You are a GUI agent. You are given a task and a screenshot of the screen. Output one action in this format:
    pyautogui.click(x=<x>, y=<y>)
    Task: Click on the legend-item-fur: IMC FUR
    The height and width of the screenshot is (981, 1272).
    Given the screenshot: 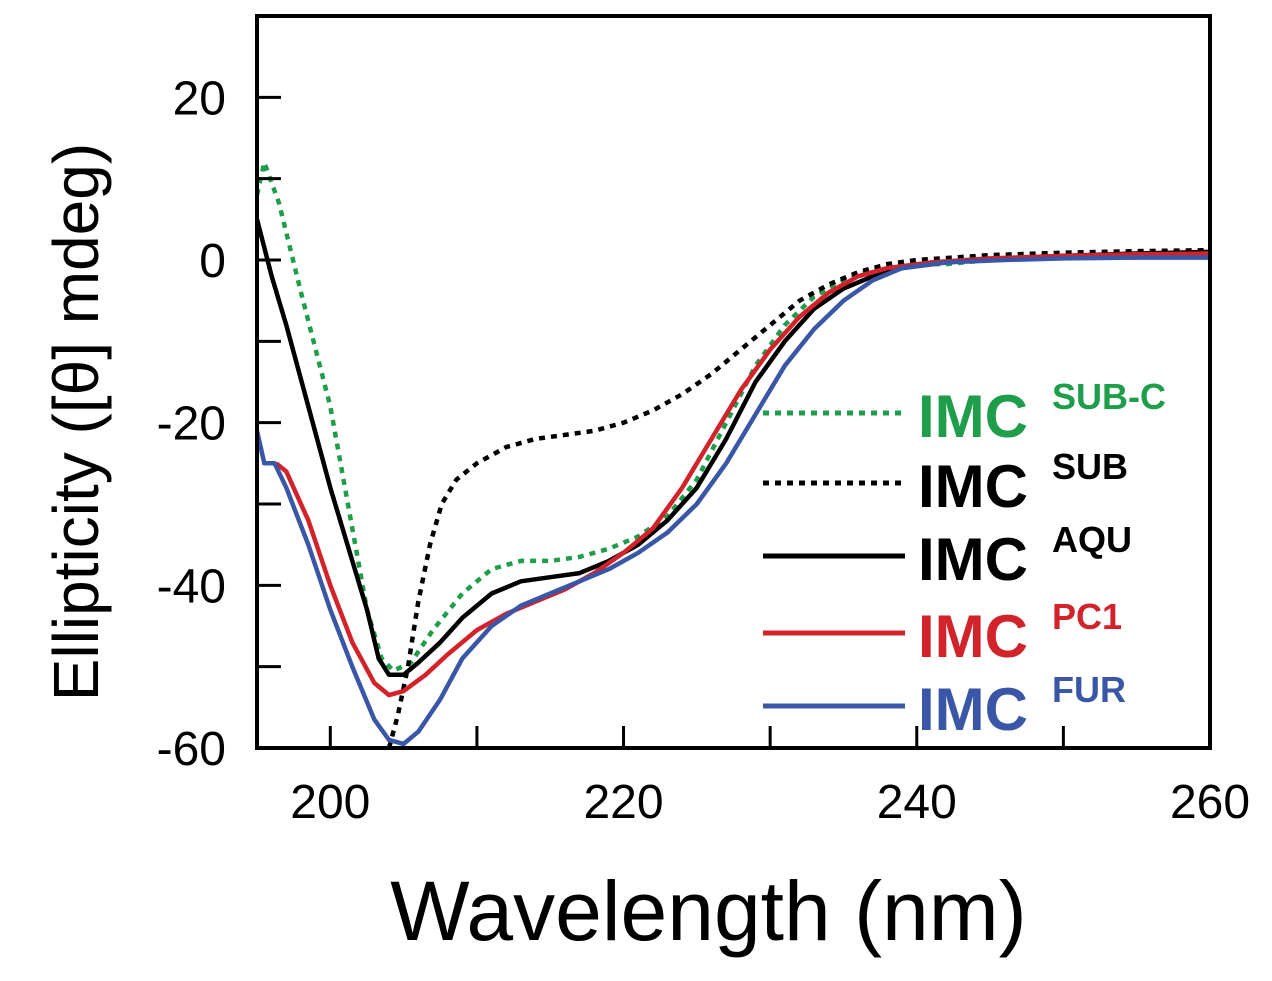 What is the action you would take?
    pyautogui.click(x=944, y=706)
    